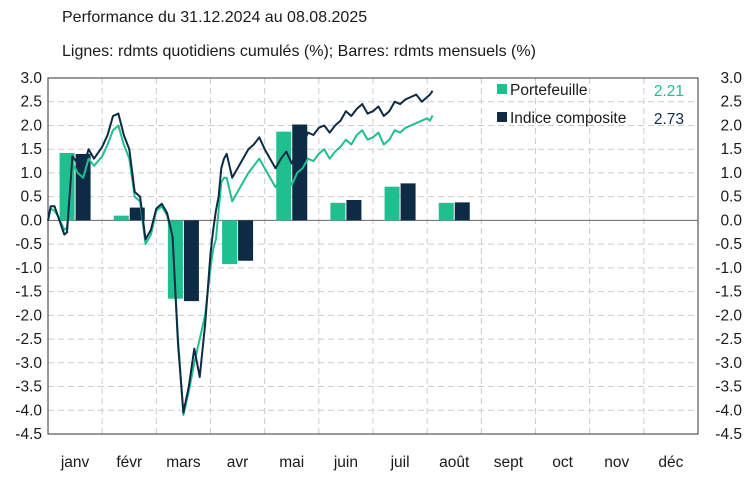  I want to click on x-tick-label: févr, so click(129, 462).